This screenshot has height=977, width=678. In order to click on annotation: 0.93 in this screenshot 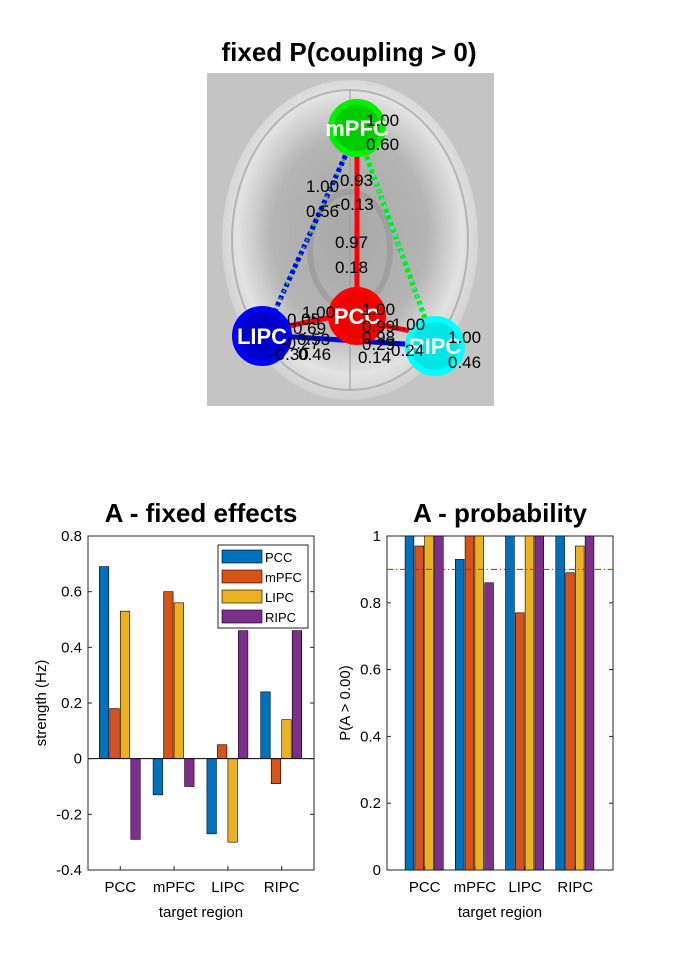, I will do `click(356, 180)`.